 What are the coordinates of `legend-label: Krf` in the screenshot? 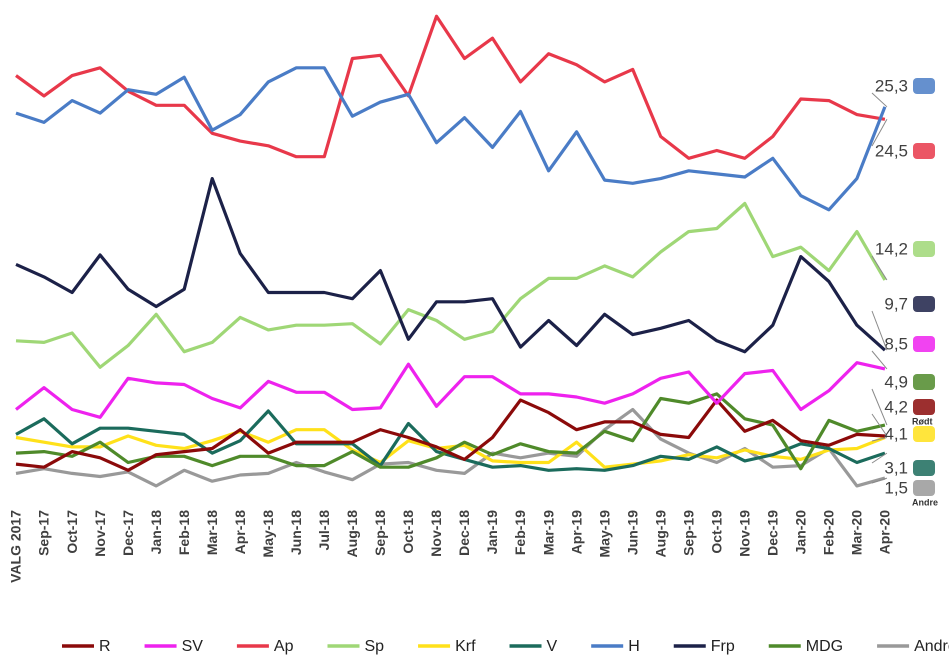 It's located at (465, 646).